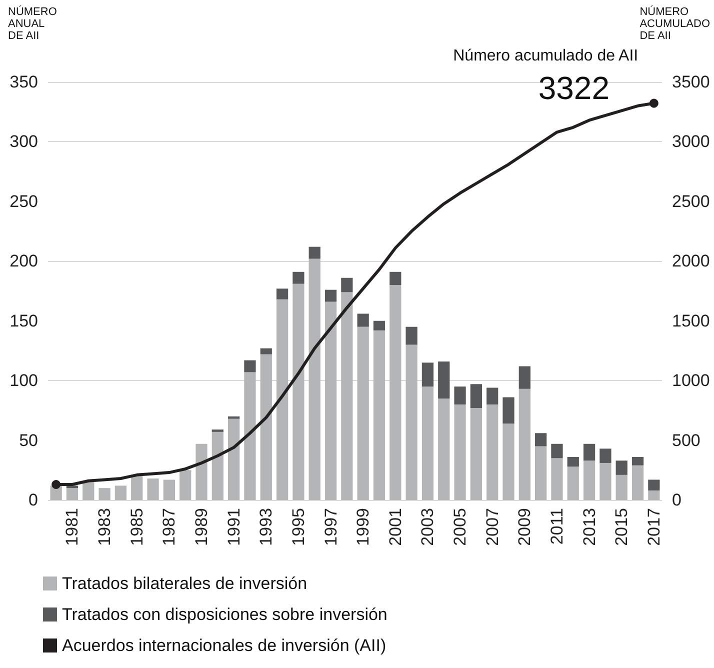 The image size is (714, 668). What do you see at coordinates (298, 527) in the screenshot?
I see `x-tick-label: 1995` at bounding box center [298, 527].